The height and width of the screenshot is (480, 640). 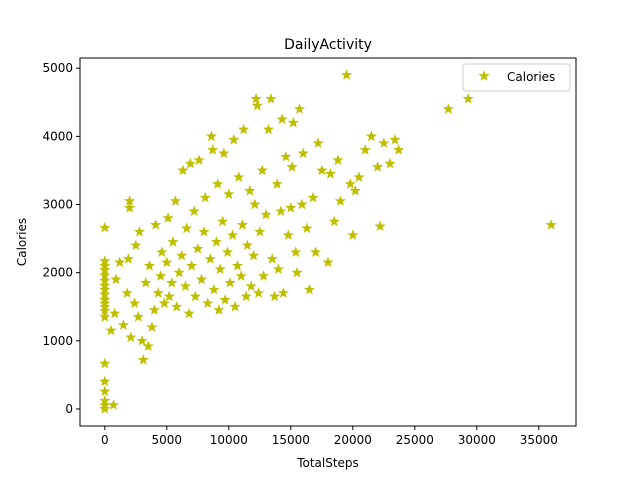 What do you see at coordinates (353, 440) in the screenshot?
I see `x-tick-label: 20000` at bounding box center [353, 440].